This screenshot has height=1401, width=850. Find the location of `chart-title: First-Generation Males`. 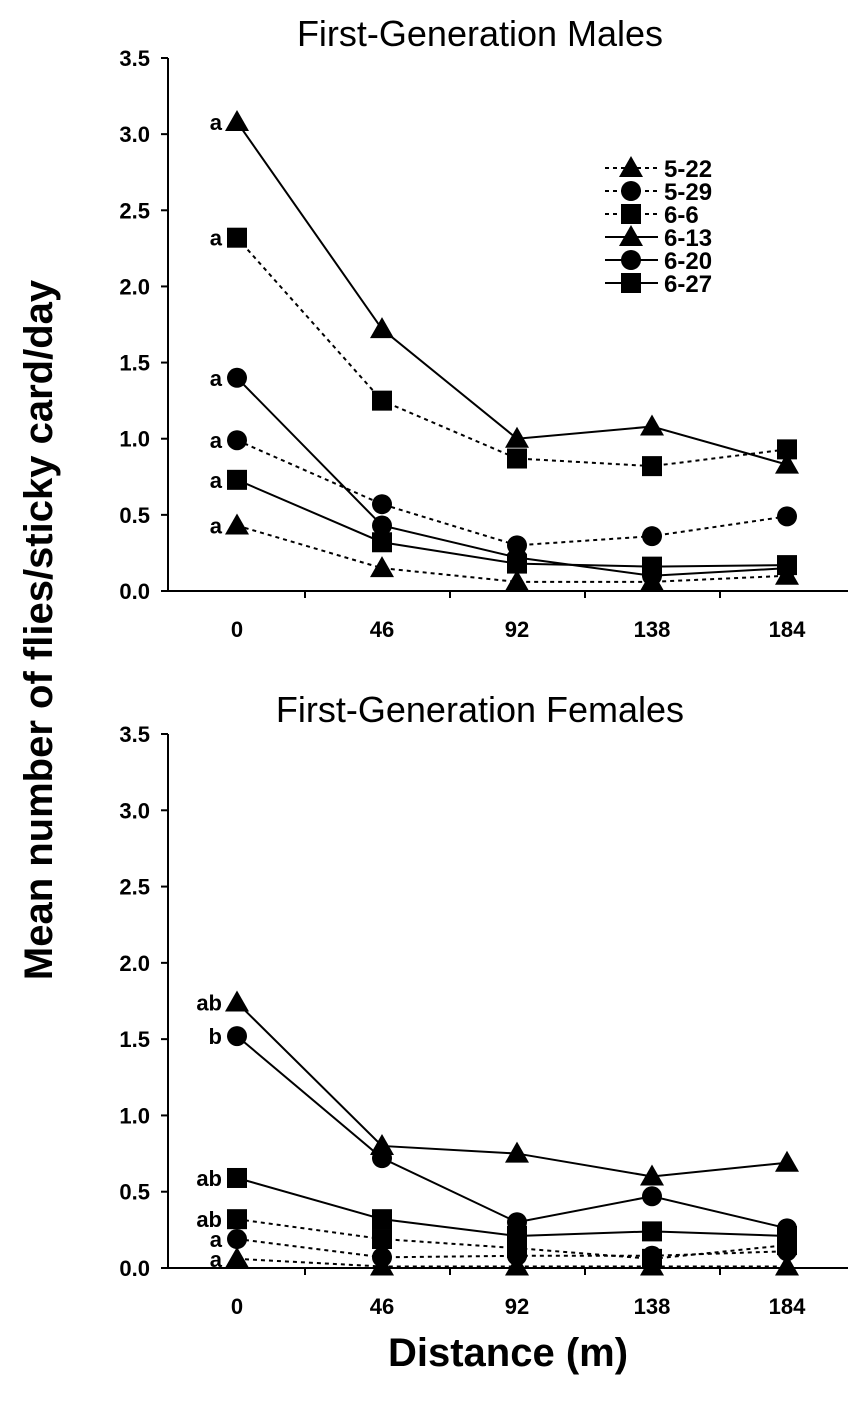

chart-title: First-Generation Males is located at coordinates (480, 33).